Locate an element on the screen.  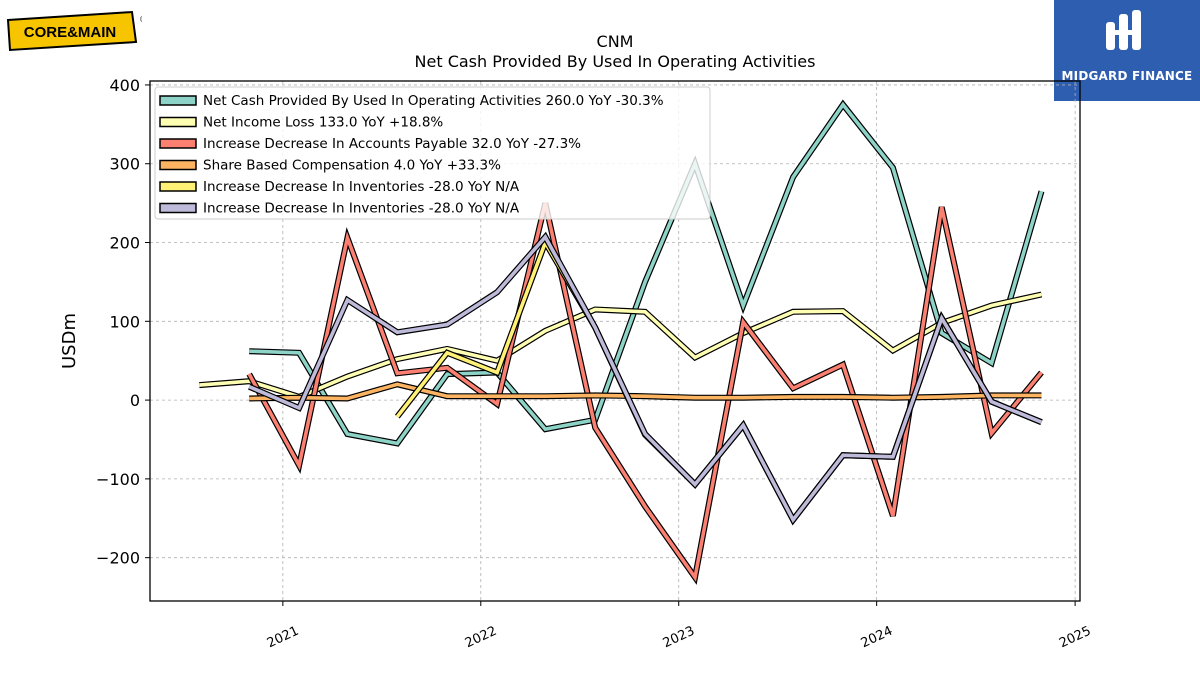
midgard-finance-text: MIDGARD FINANCE is located at coordinates (1127, 76).